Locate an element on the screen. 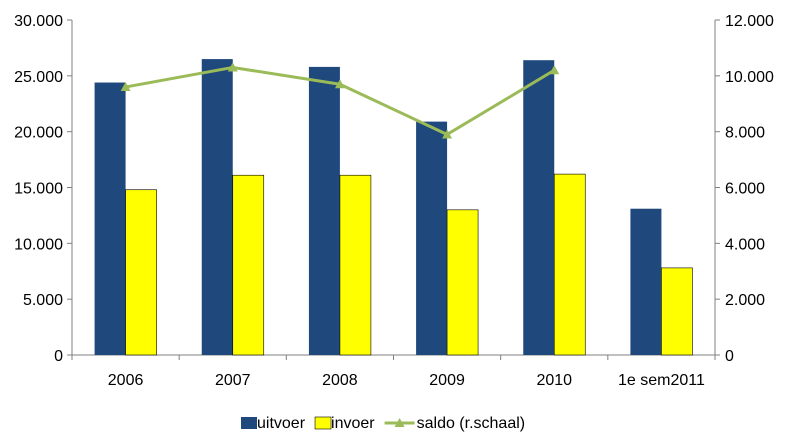 The width and height of the screenshot is (791, 445). x-tick-label: 2007 is located at coordinates (233, 380).